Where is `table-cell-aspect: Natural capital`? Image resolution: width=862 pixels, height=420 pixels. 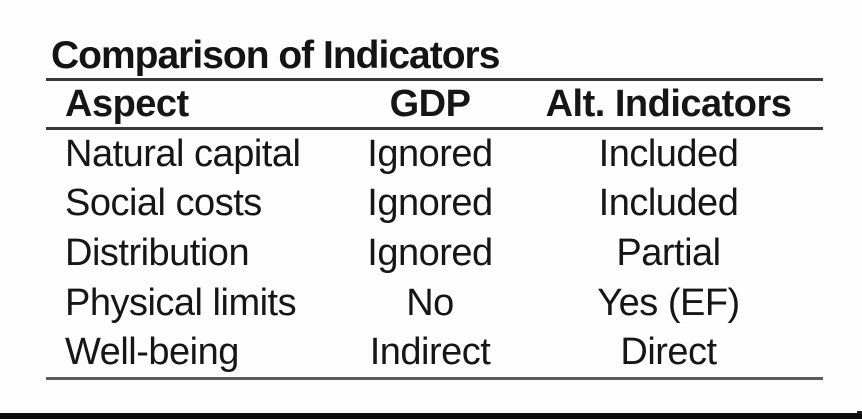 table-cell-aspect: Natural capital is located at coordinates (183, 153).